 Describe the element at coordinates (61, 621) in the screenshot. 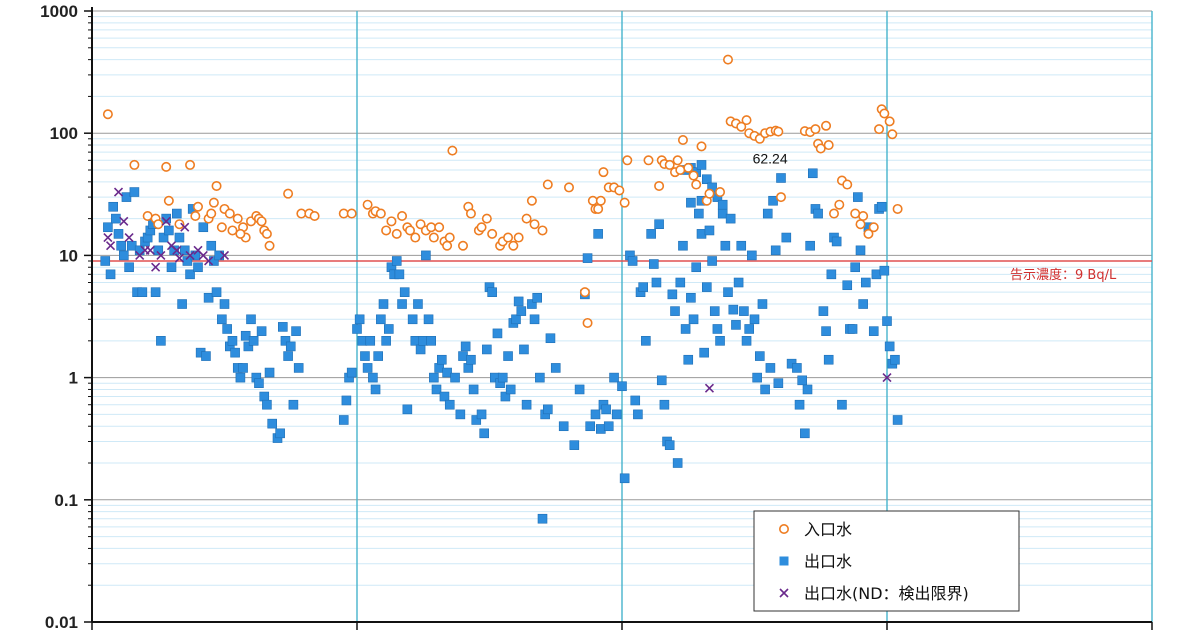

I see `y-tick-label: 0.01` at that location.